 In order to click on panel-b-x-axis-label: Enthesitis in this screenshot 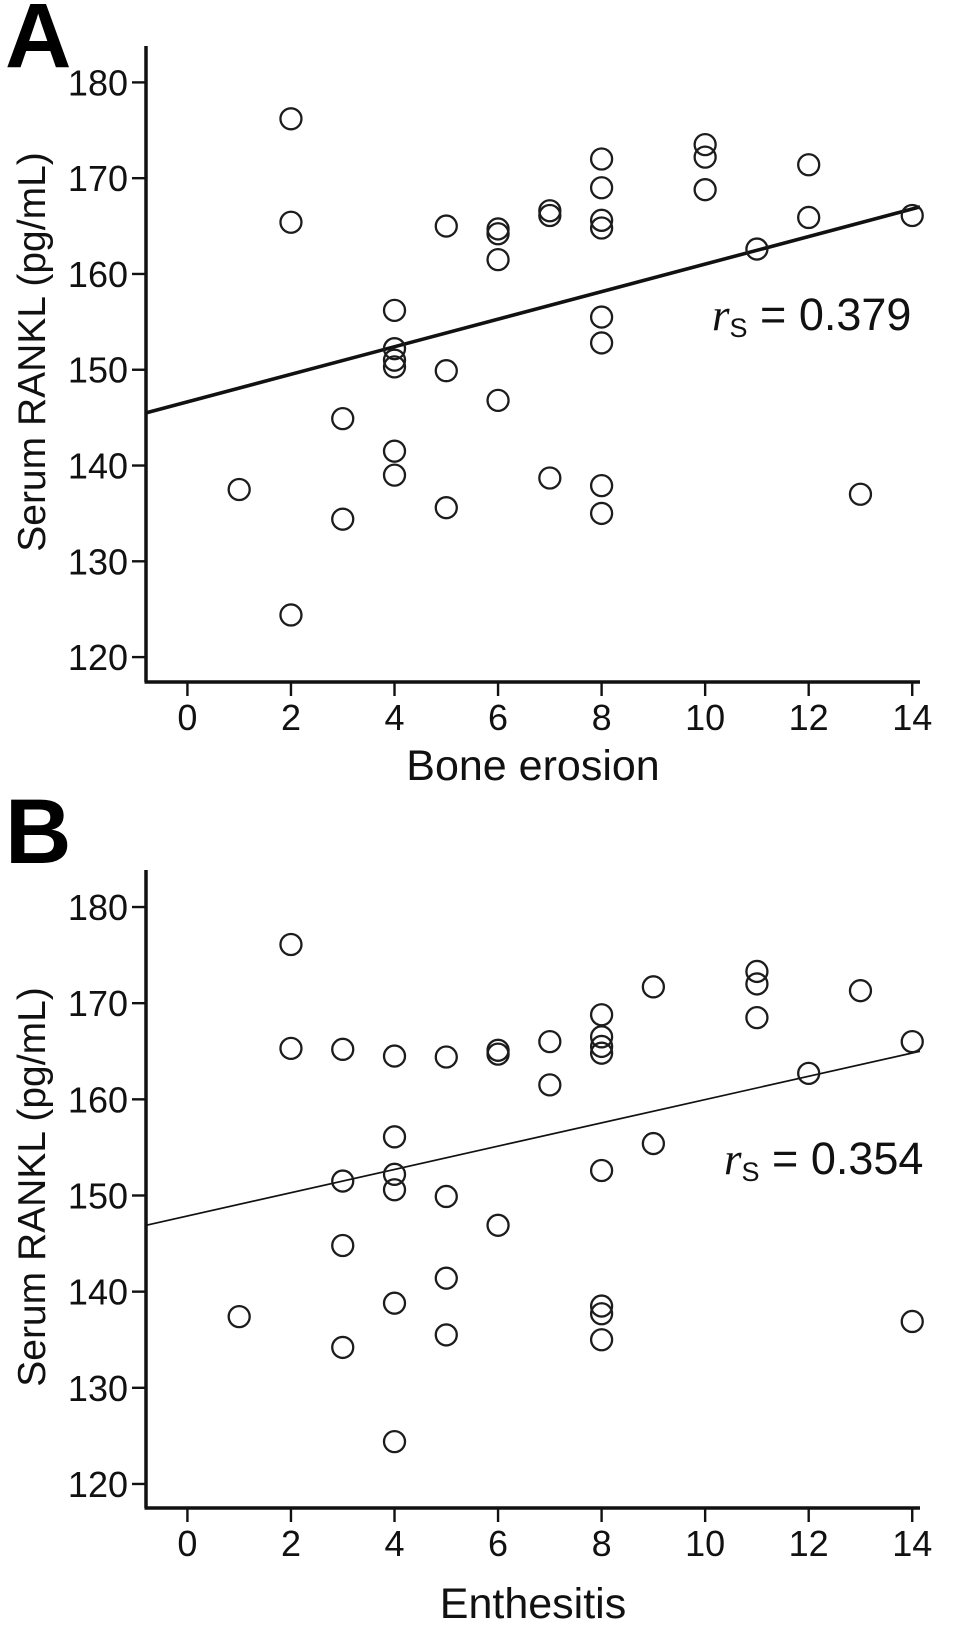, I will do `click(533, 1604)`.